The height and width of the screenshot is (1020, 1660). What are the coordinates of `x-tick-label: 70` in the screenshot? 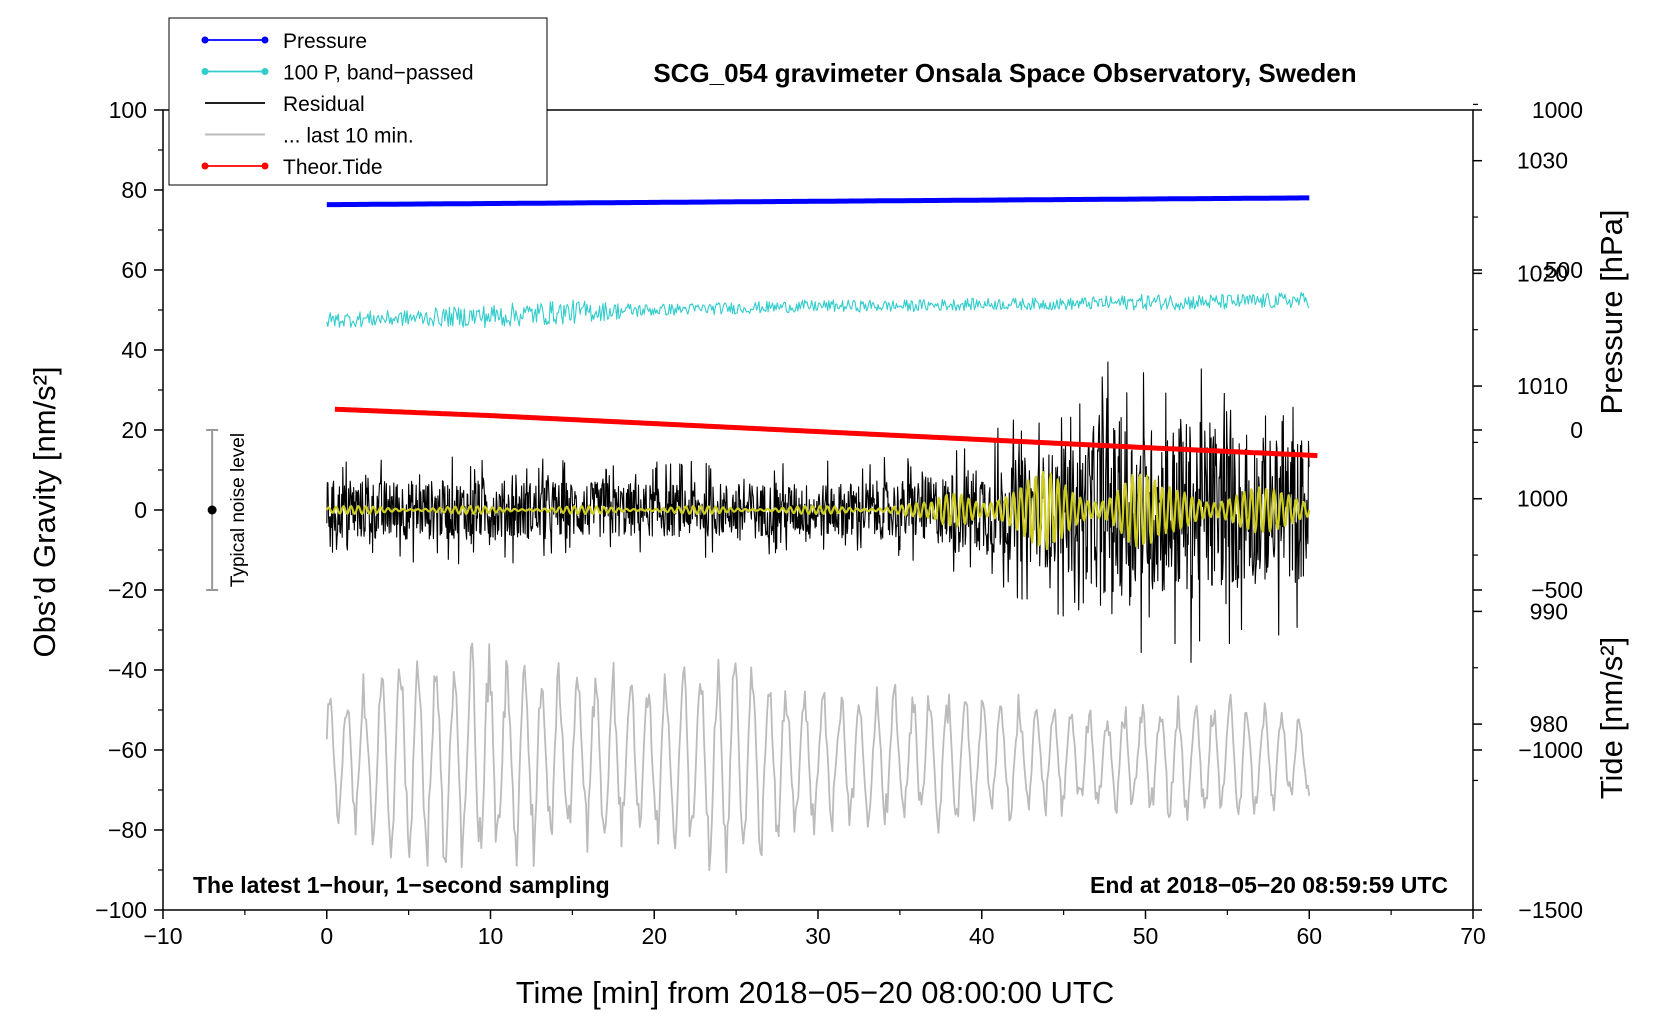 It's located at (1473, 936).